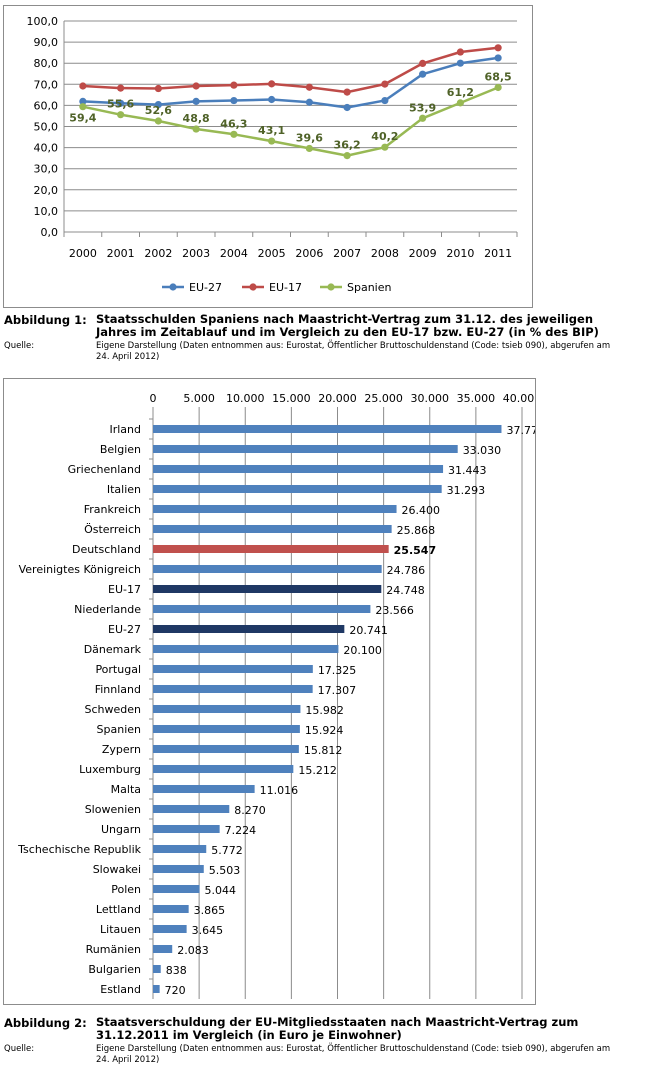 This screenshot has width=652, height=1080. What do you see at coordinates (221, 890) in the screenshot?
I see `value-label: 5.044` at bounding box center [221, 890].